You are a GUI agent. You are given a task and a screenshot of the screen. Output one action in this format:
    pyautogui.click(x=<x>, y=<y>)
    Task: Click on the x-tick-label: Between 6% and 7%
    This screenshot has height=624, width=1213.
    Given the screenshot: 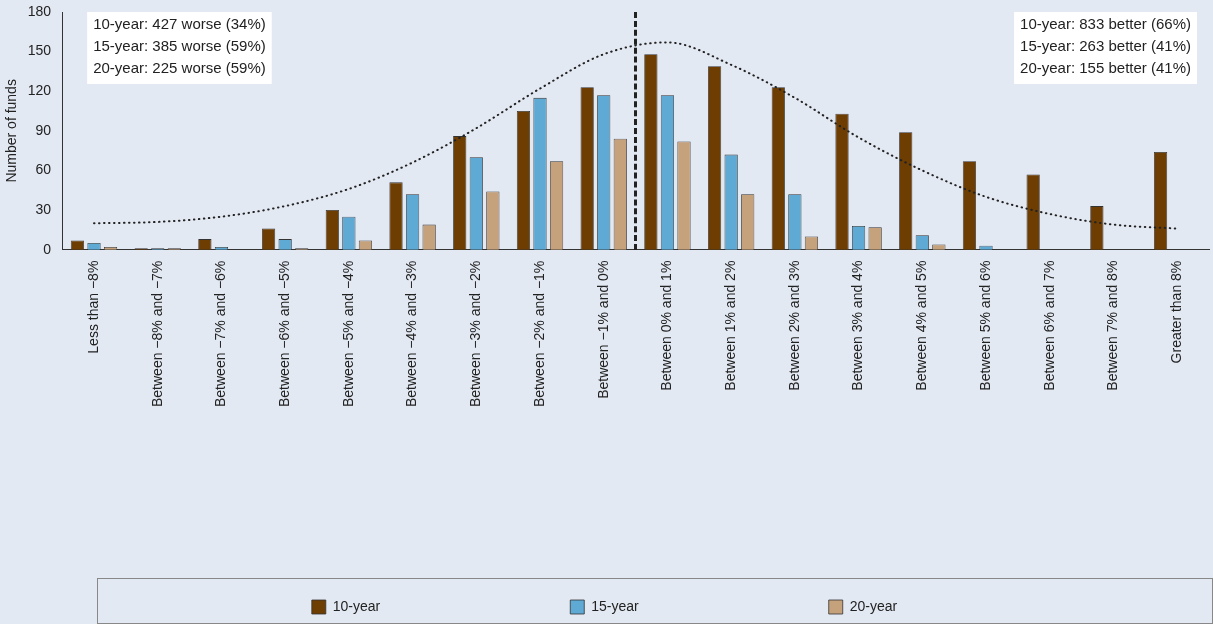 What is the action you would take?
    pyautogui.click(x=1048, y=325)
    